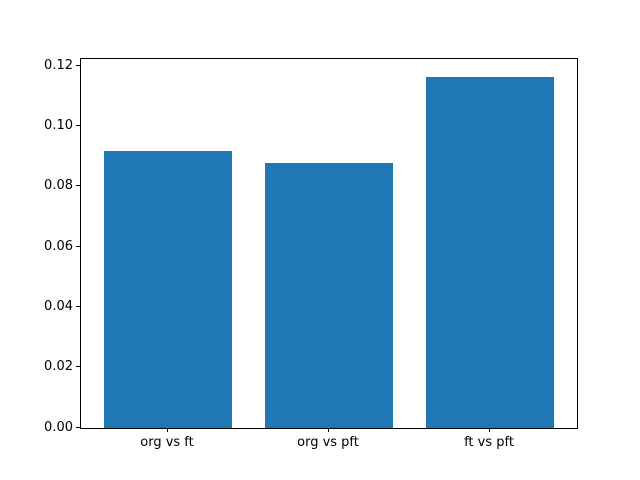  Describe the element at coordinates (168, 289) in the screenshot. I see `bar-org-vs-ft` at that location.